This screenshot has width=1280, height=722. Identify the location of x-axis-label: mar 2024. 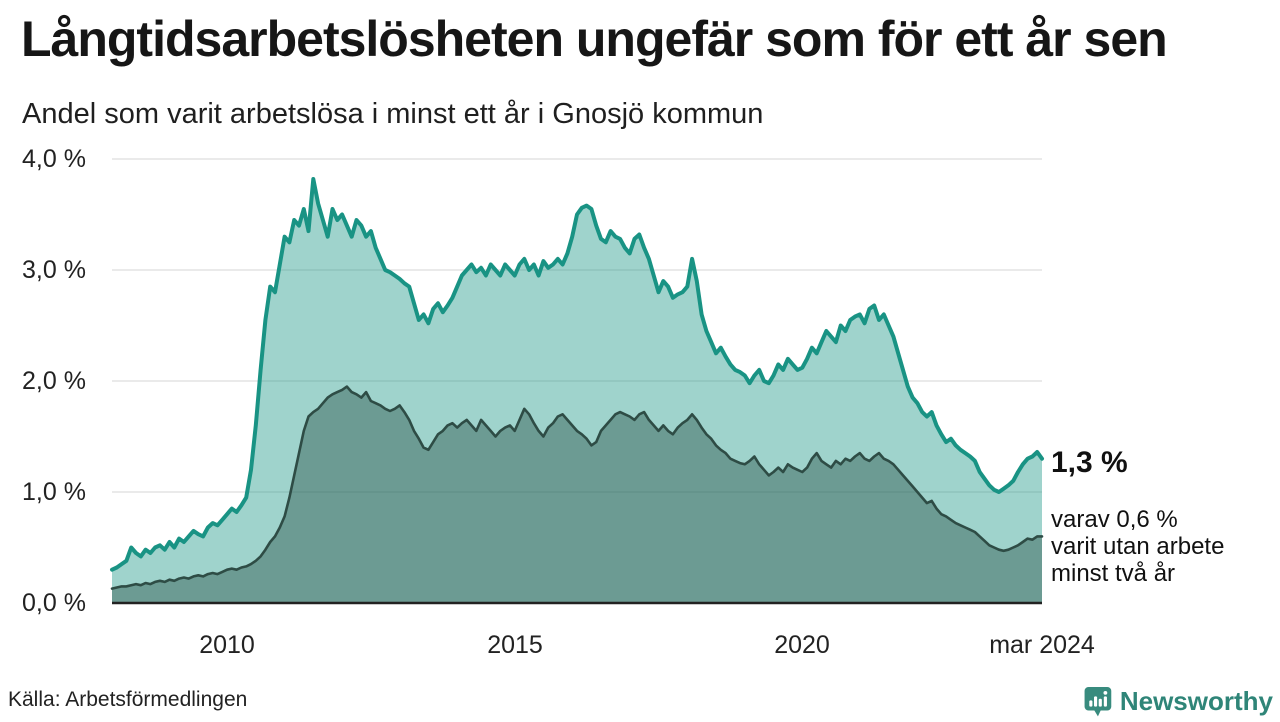
(1042, 645).